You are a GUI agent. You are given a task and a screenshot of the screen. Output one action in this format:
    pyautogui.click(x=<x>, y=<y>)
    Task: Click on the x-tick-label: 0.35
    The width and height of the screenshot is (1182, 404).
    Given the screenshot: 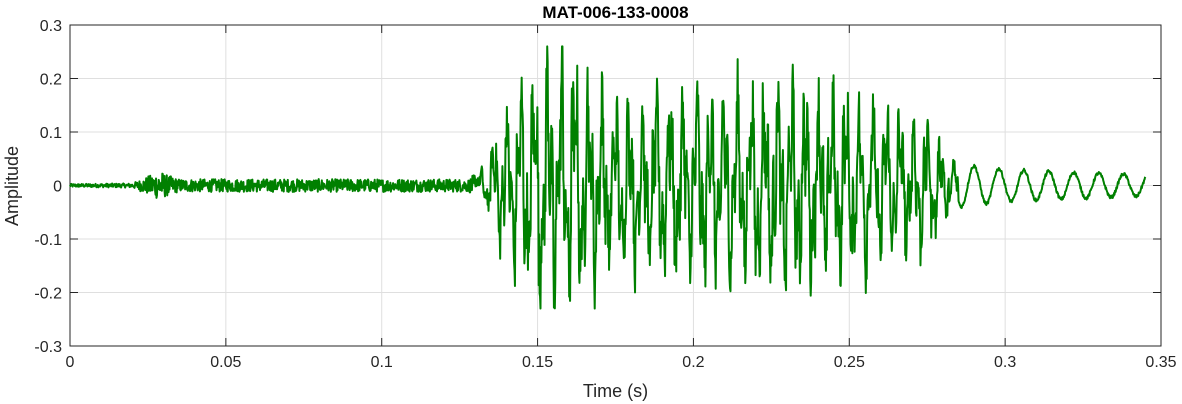 What is the action you would take?
    pyautogui.click(x=1160, y=362)
    